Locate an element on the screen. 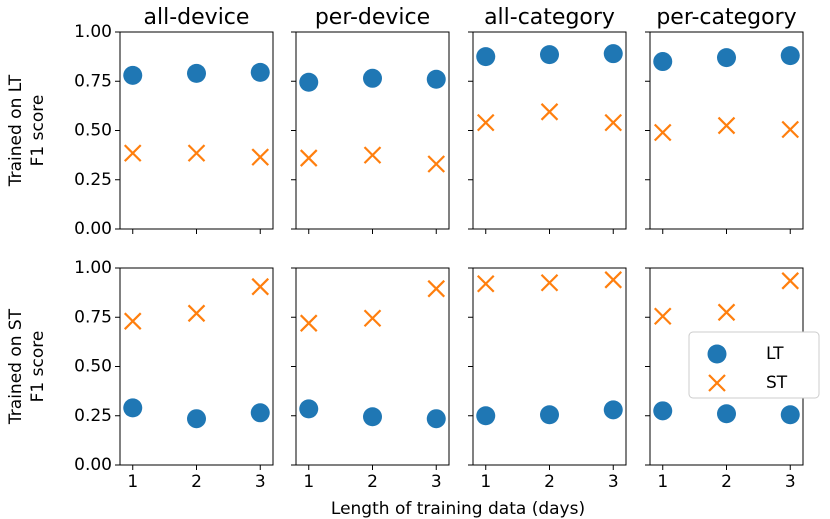 This screenshot has width=830, height=519. y-axis-label-row2: Trained on ST is located at coordinates (16, 366).